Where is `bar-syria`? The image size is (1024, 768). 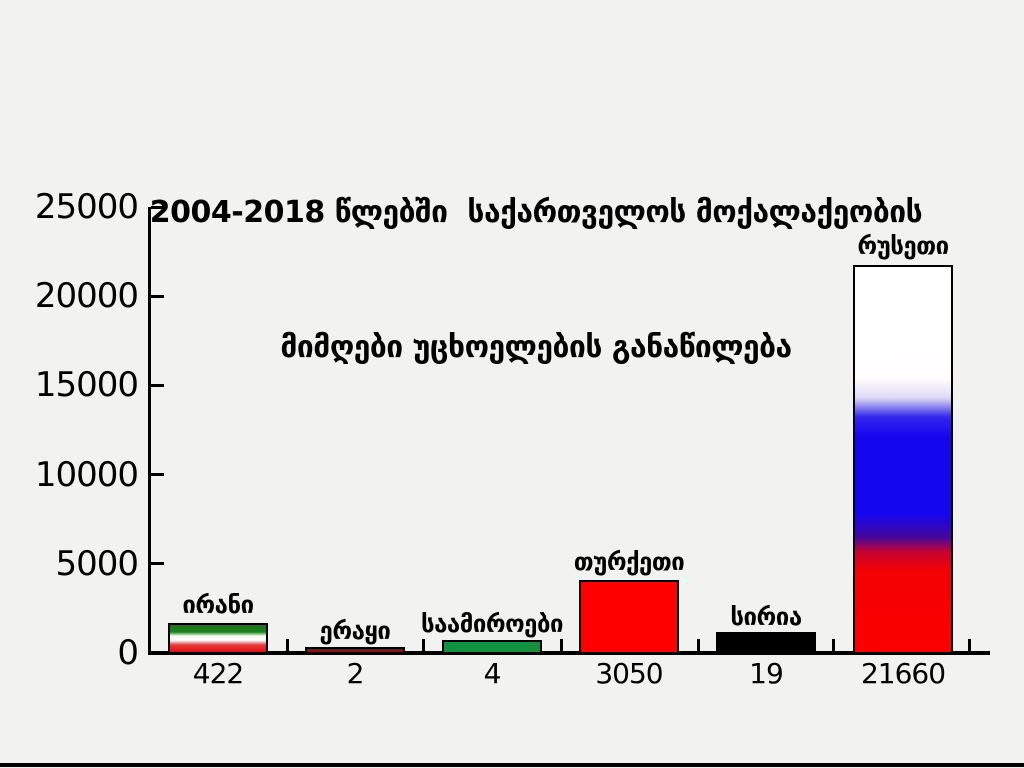 bar-syria is located at coordinates (766, 643).